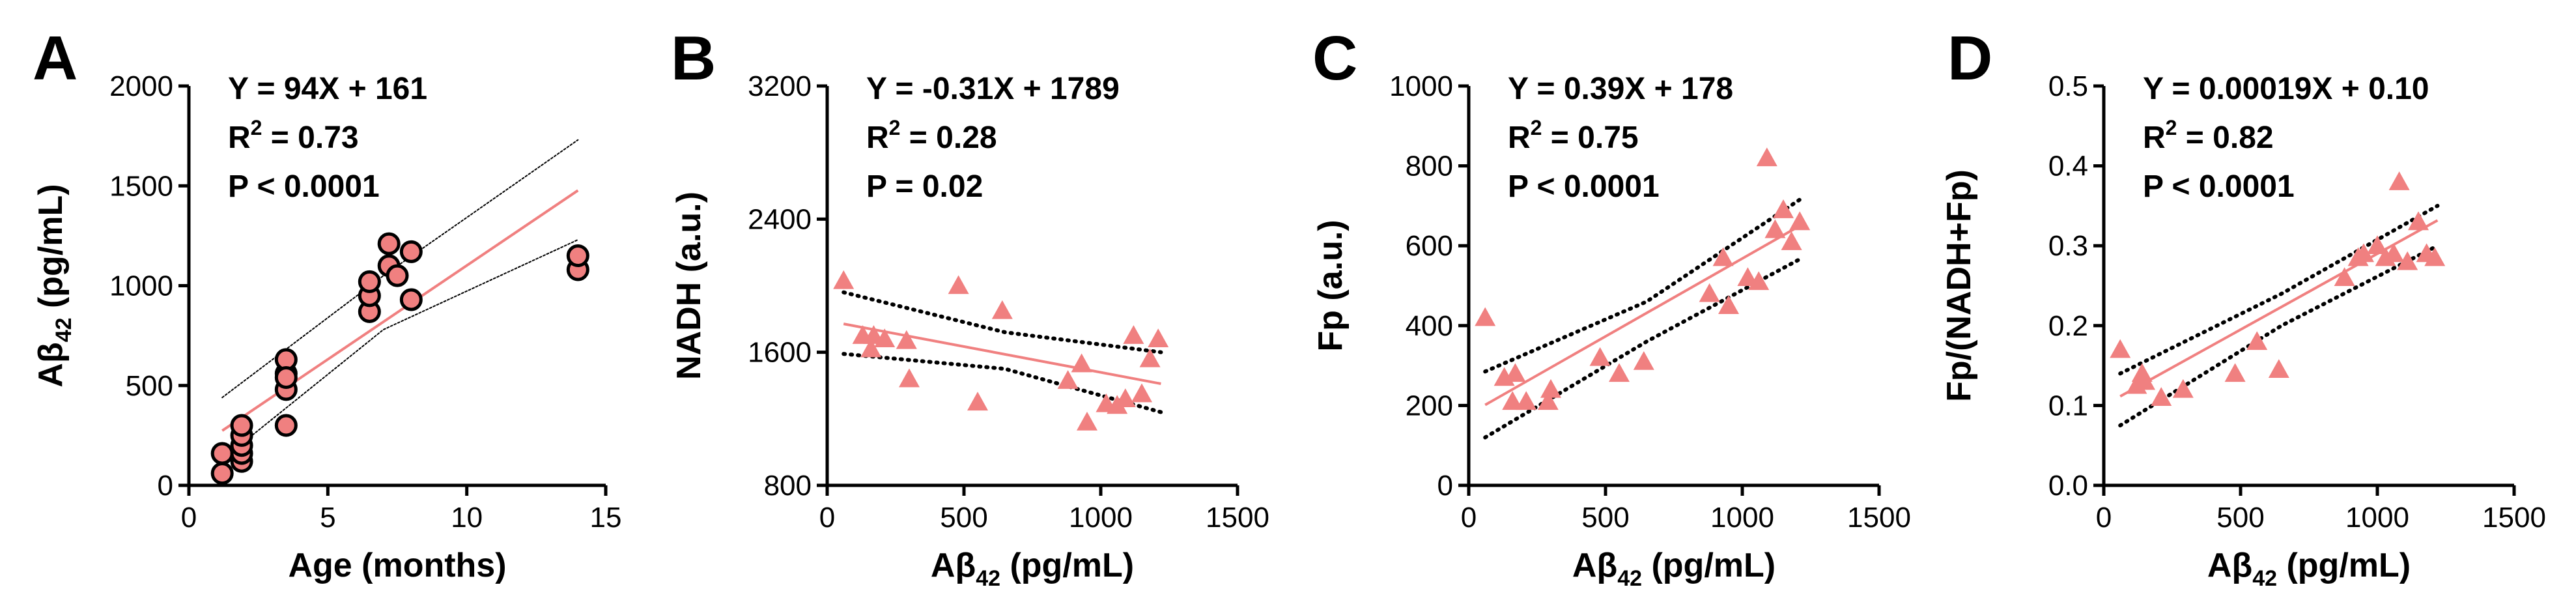 Image resolution: width=2576 pixels, height=615 pixels. Describe the element at coordinates (788, 486) in the screenshot. I see `y-tick-label: 800` at that location.